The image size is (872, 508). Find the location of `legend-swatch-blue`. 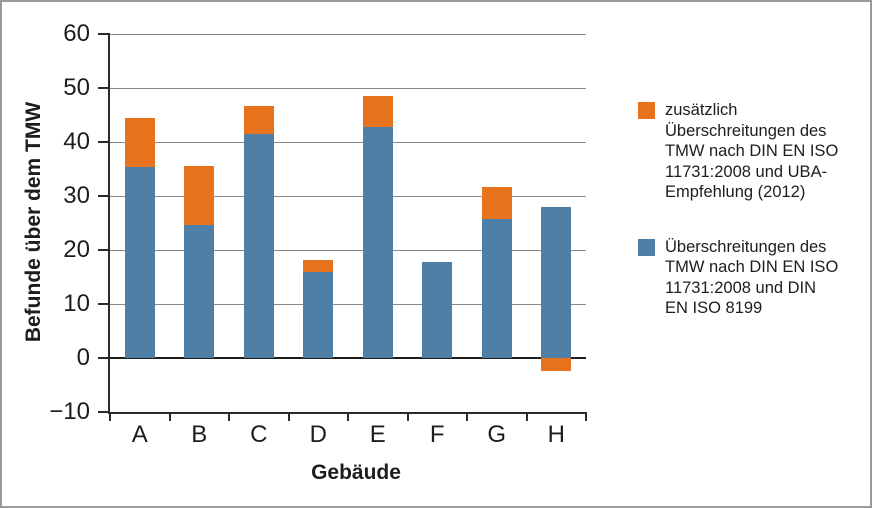

legend-swatch-blue is located at coordinates (646, 247).